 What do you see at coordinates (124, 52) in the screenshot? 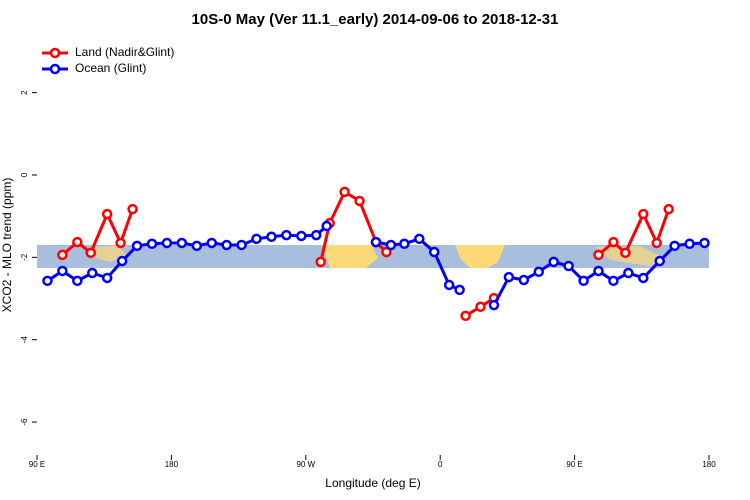
I see `legend-label: Land (Nadir&Glint)` at bounding box center [124, 52].